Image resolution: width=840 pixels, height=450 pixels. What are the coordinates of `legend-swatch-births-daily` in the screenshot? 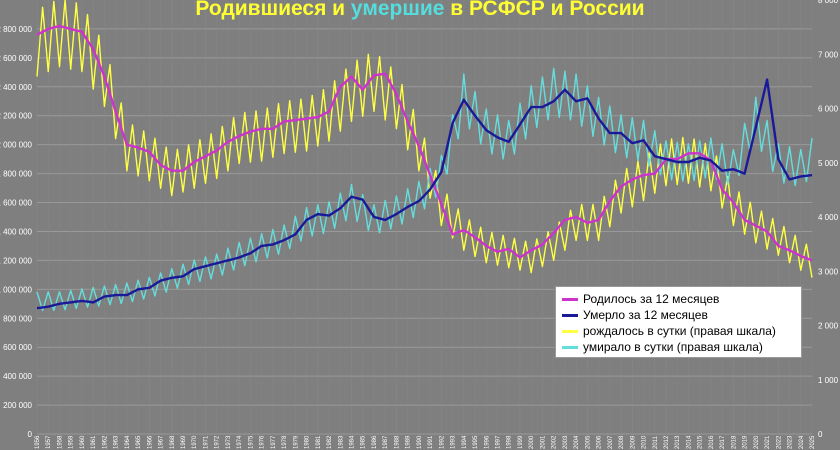 It's located at (570, 331).